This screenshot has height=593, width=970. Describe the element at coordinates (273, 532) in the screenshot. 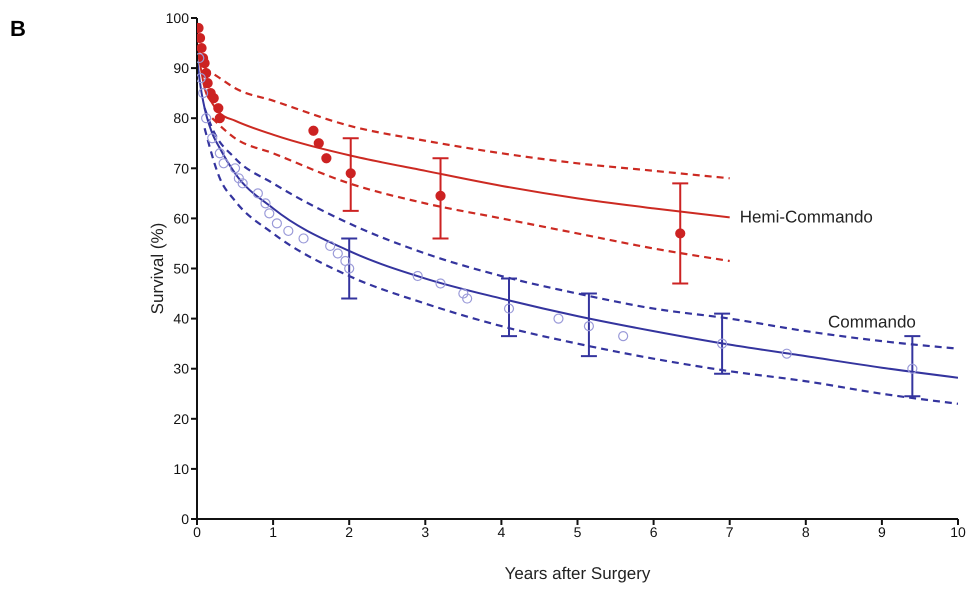

I see `x-tick-label: 1` at that location.